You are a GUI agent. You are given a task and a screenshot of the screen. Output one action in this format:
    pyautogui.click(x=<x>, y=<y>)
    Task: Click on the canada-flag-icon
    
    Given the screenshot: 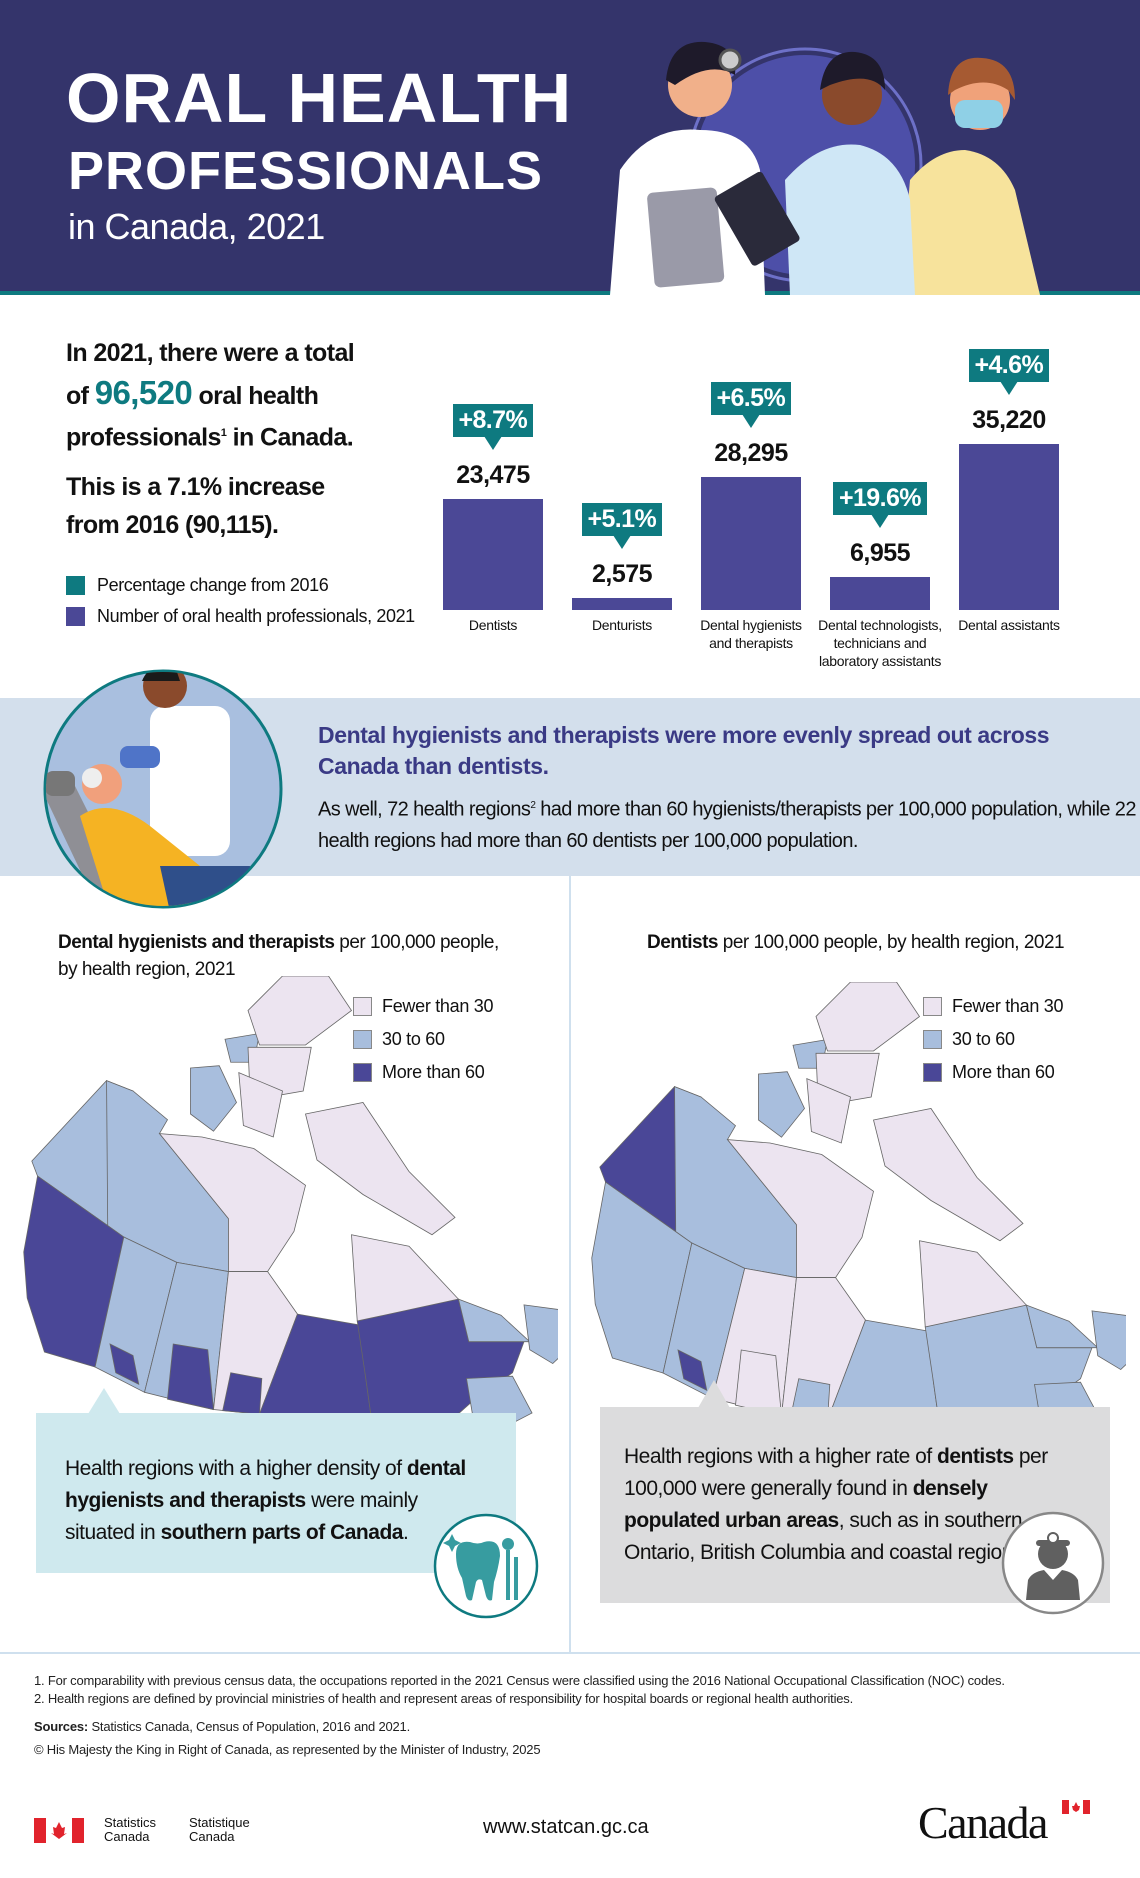 What is the action you would take?
    pyautogui.click(x=59, y=1830)
    